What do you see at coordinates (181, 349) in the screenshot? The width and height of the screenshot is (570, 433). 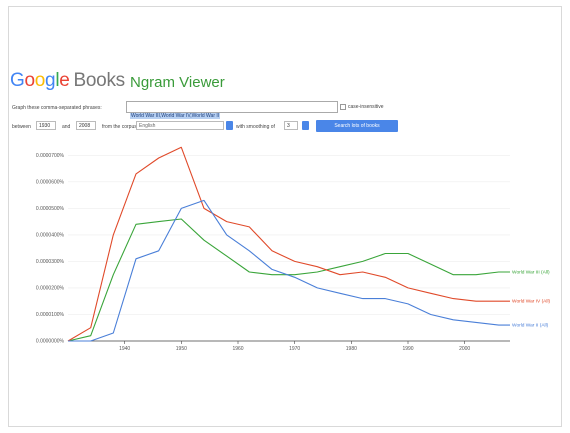 I see `x-tick-label: 1950` at bounding box center [181, 349].